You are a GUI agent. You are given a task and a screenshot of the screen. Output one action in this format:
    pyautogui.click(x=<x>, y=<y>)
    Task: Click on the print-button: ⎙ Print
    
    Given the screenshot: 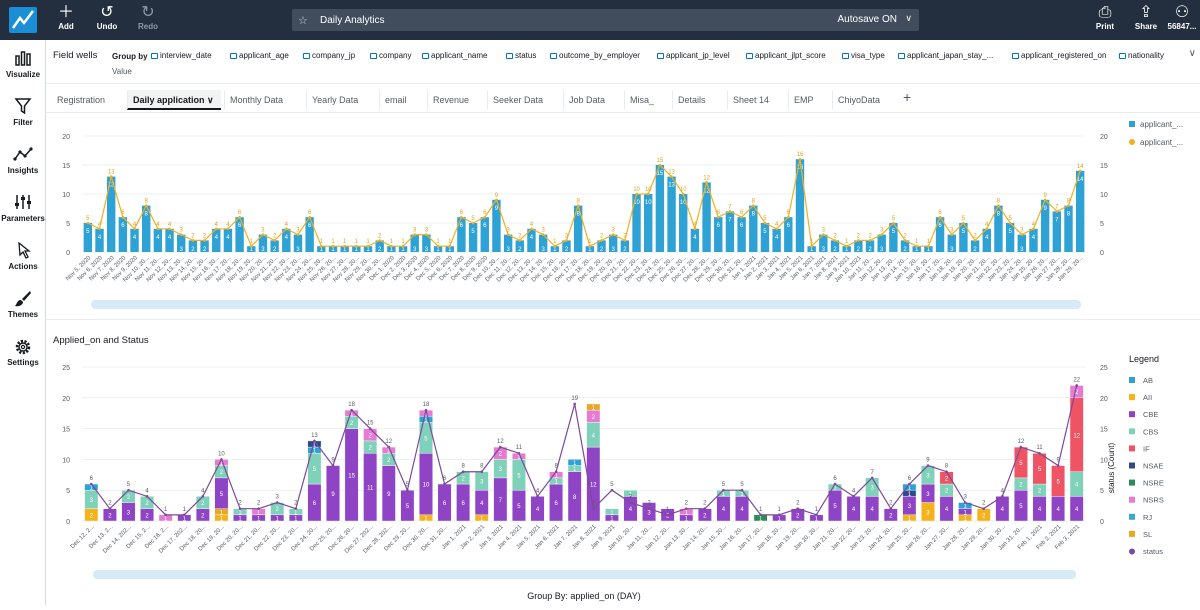 What is the action you would take?
    pyautogui.click(x=1105, y=21)
    